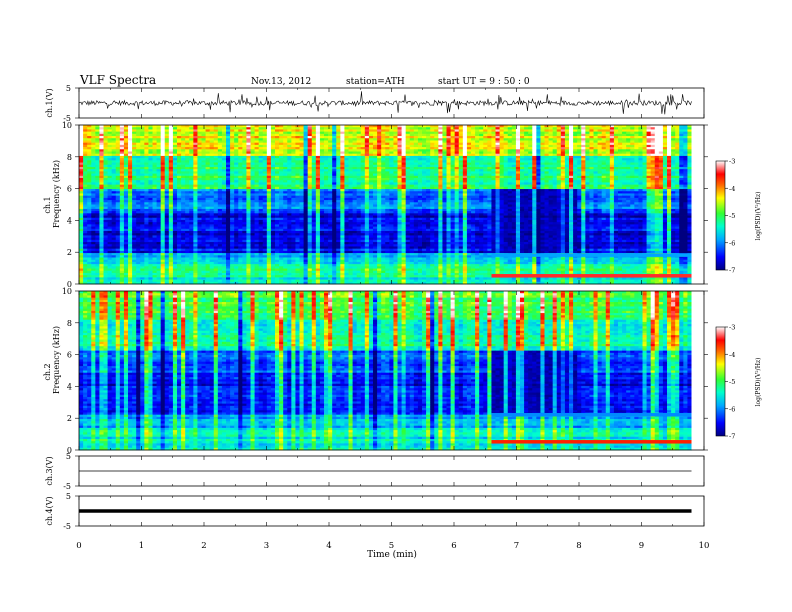 The width and height of the screenshot is (792, 612). Describe the element at coordinates (68, 88) in the screenshot. I see `ch1-ytick-top: 5` at that location.